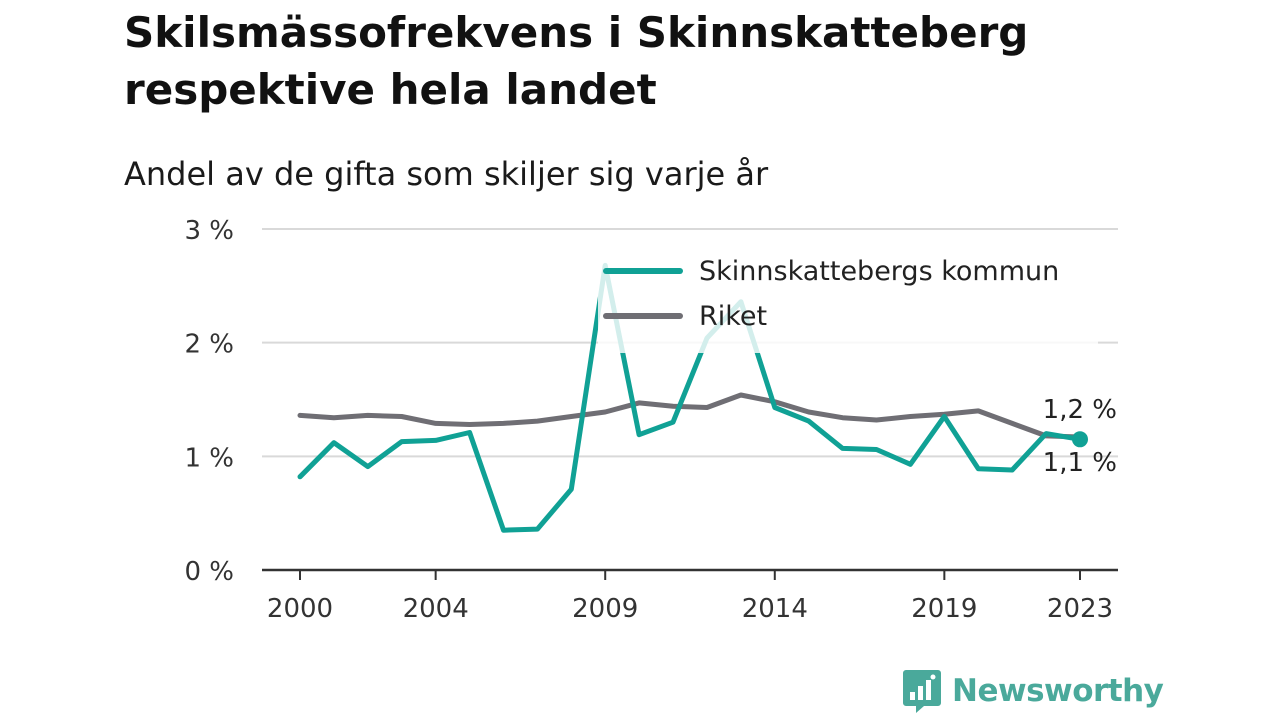 This screenshot has width=1280, height=720. I want to click on y-tick-label: 1 %, so click(209, 458).